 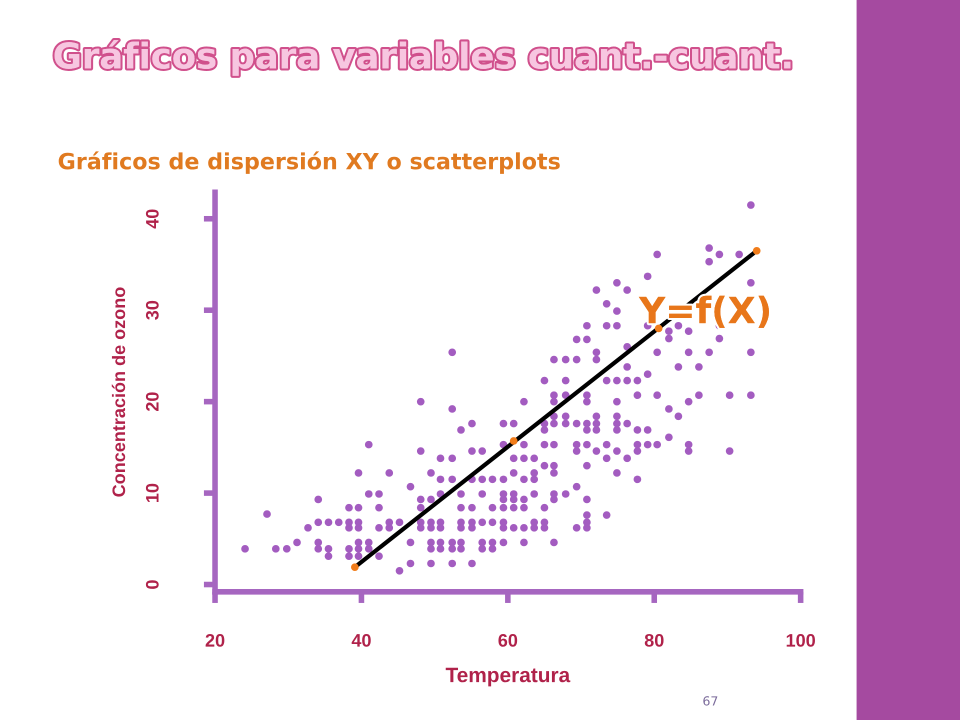 I want to click on x-axis-title: Temperatura, so click(x=508, y=677).